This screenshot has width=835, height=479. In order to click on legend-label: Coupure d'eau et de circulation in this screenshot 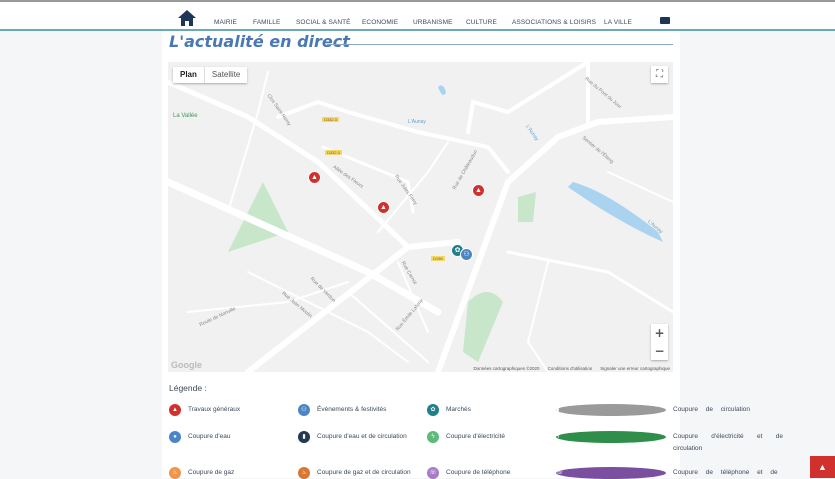, I will do `click(362, 436)`.